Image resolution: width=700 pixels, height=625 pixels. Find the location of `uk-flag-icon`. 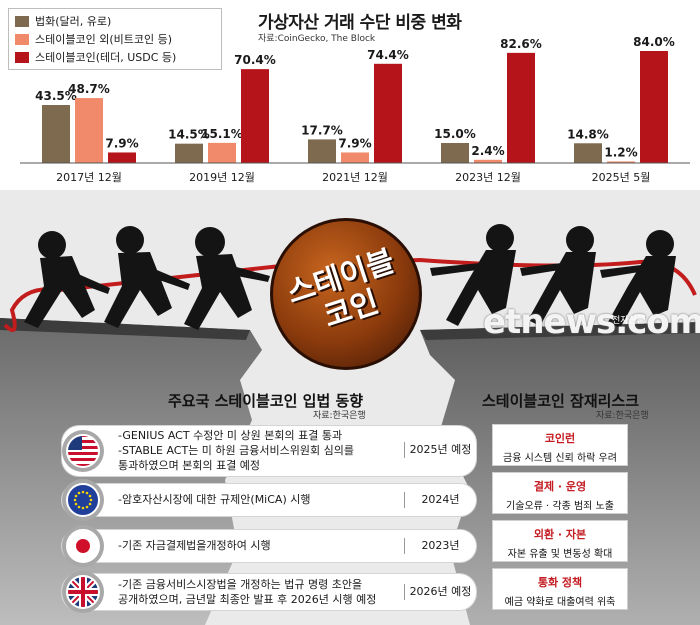

uk-flag-icon is located at coordinates (83, 592).